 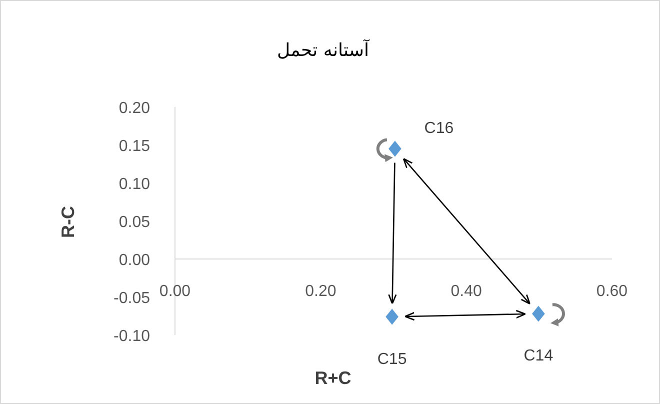 I want to click on annotation: C15, so click(x=392, y=359).